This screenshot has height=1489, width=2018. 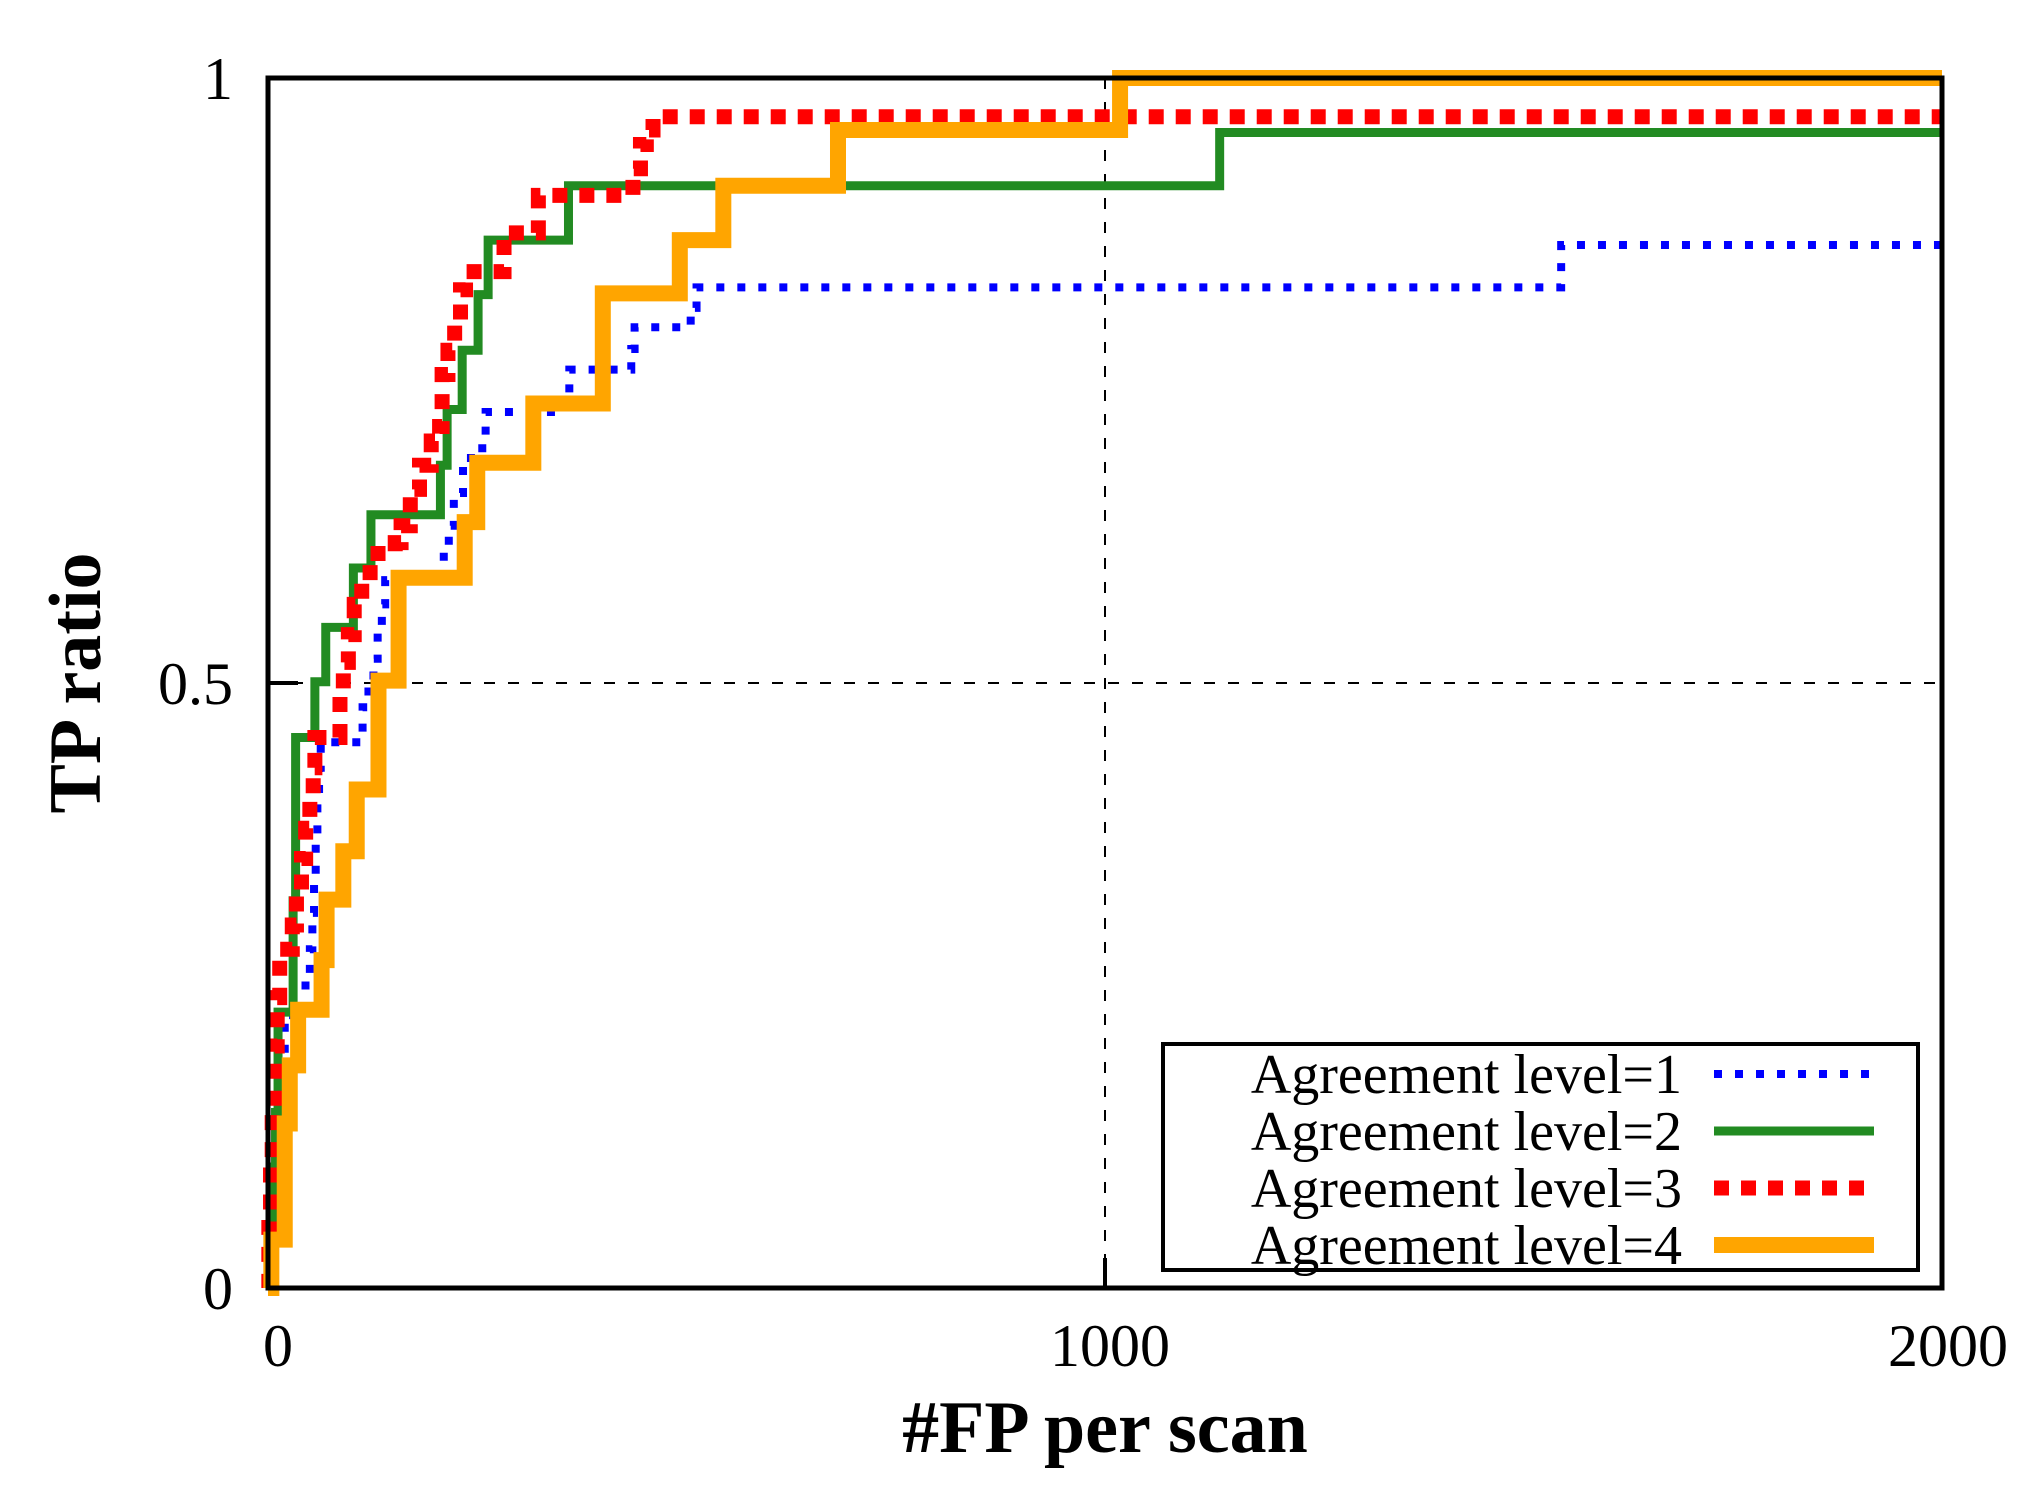 I want to click on x-axis-title: #FP per scan, so click(x=1105, y=1428).